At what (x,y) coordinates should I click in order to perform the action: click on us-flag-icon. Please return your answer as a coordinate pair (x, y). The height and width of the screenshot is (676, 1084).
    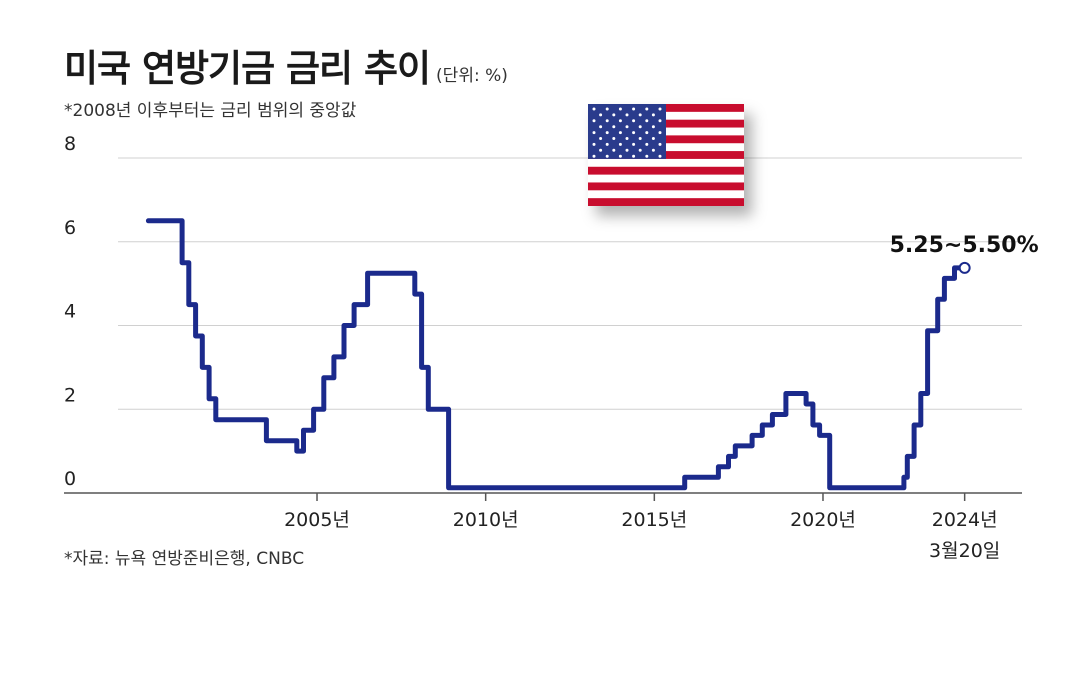
    Looking at the image, I should click on (666, 155).